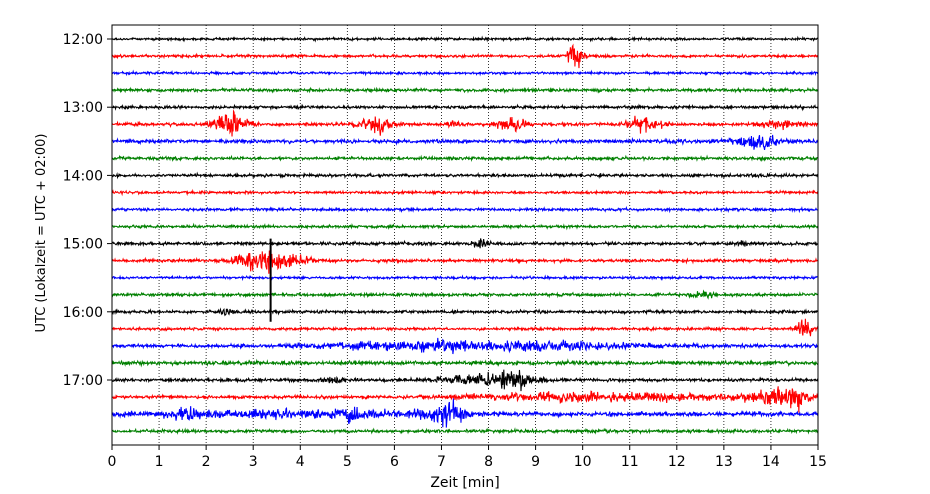  Describe the element at coordinates (724, 462) in the screenshot. I see `x-tick-label: 13` at that location.